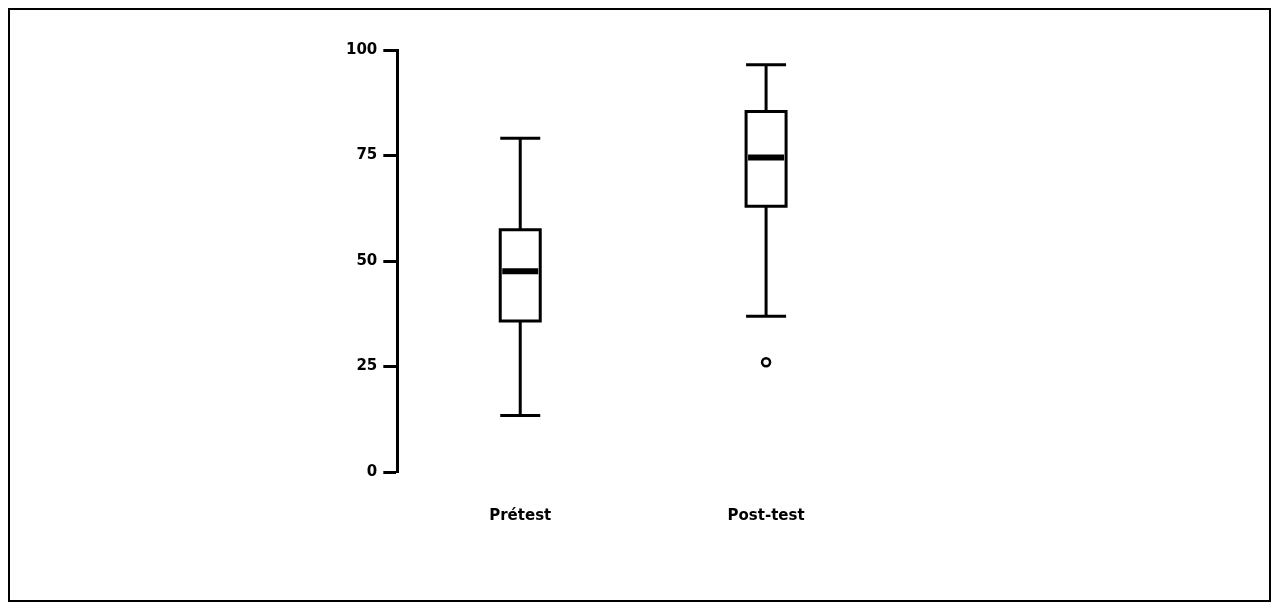 Image resolution: width=1281 pixels, height=612 pixels. Describe the element at coordinates (362, 48) in the screenshot. I see `y-tick-label: 100` at that location.